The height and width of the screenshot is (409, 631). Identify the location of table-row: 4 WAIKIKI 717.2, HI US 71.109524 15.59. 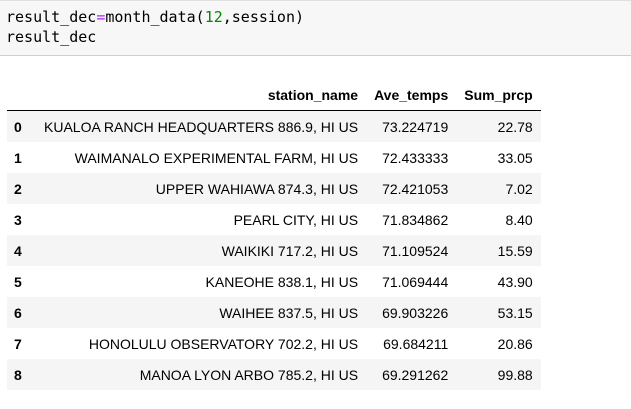
(274, 250).